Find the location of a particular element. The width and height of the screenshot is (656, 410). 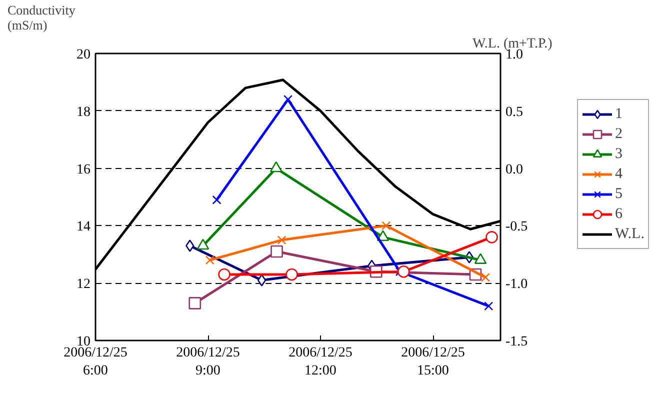

legend-label: 6 is located at coordinates (619, 214).